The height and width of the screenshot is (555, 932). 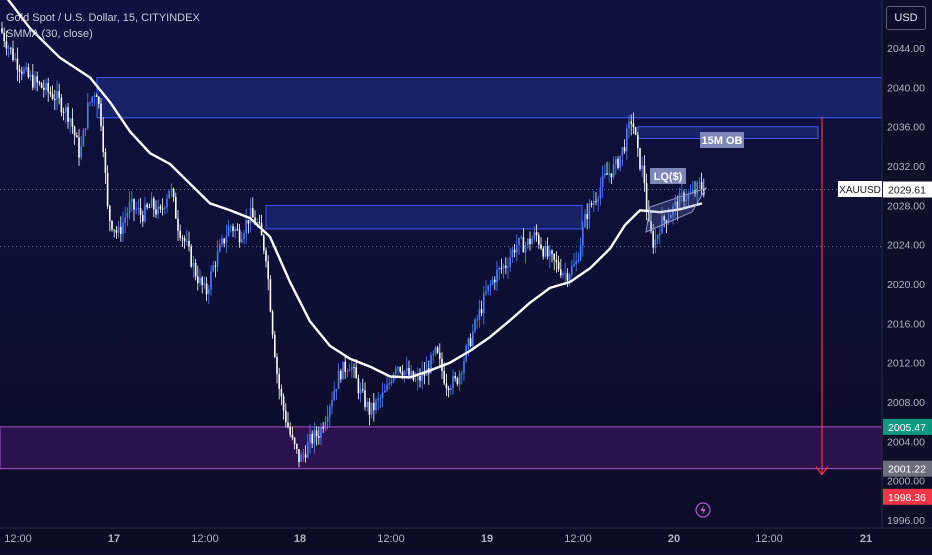 I want to click on currency-button: USD, so click(x=906, y=18).